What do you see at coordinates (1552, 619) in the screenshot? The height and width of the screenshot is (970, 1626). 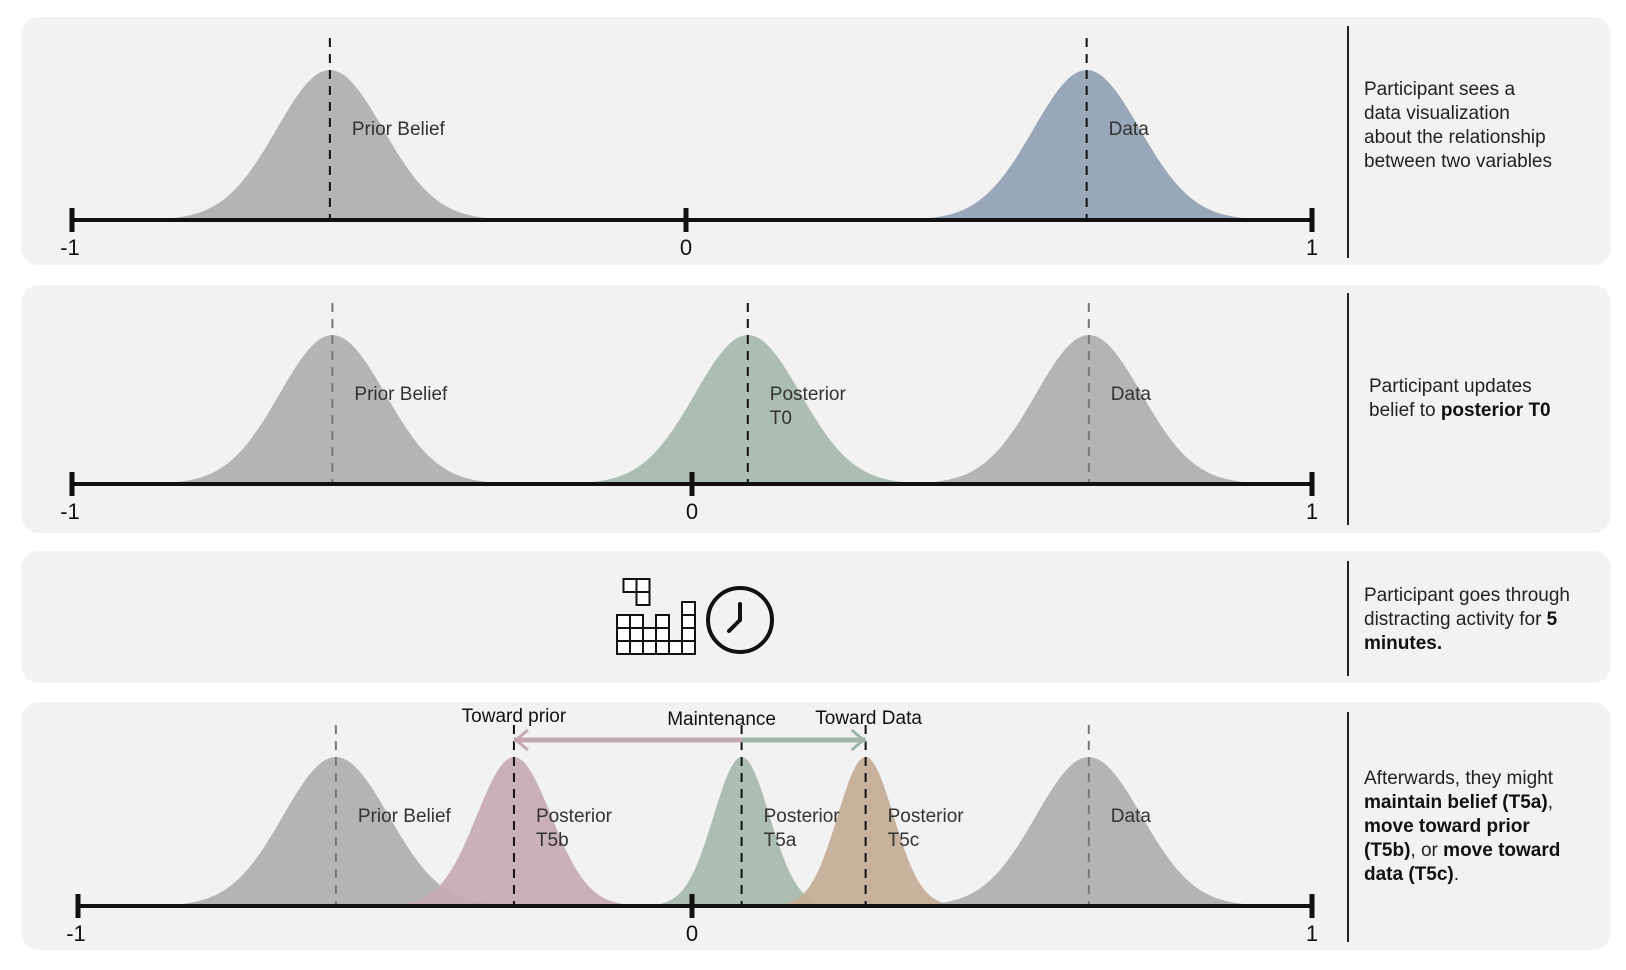 I see `caption-bold-text: 5` at bounding box center [1552, 619].